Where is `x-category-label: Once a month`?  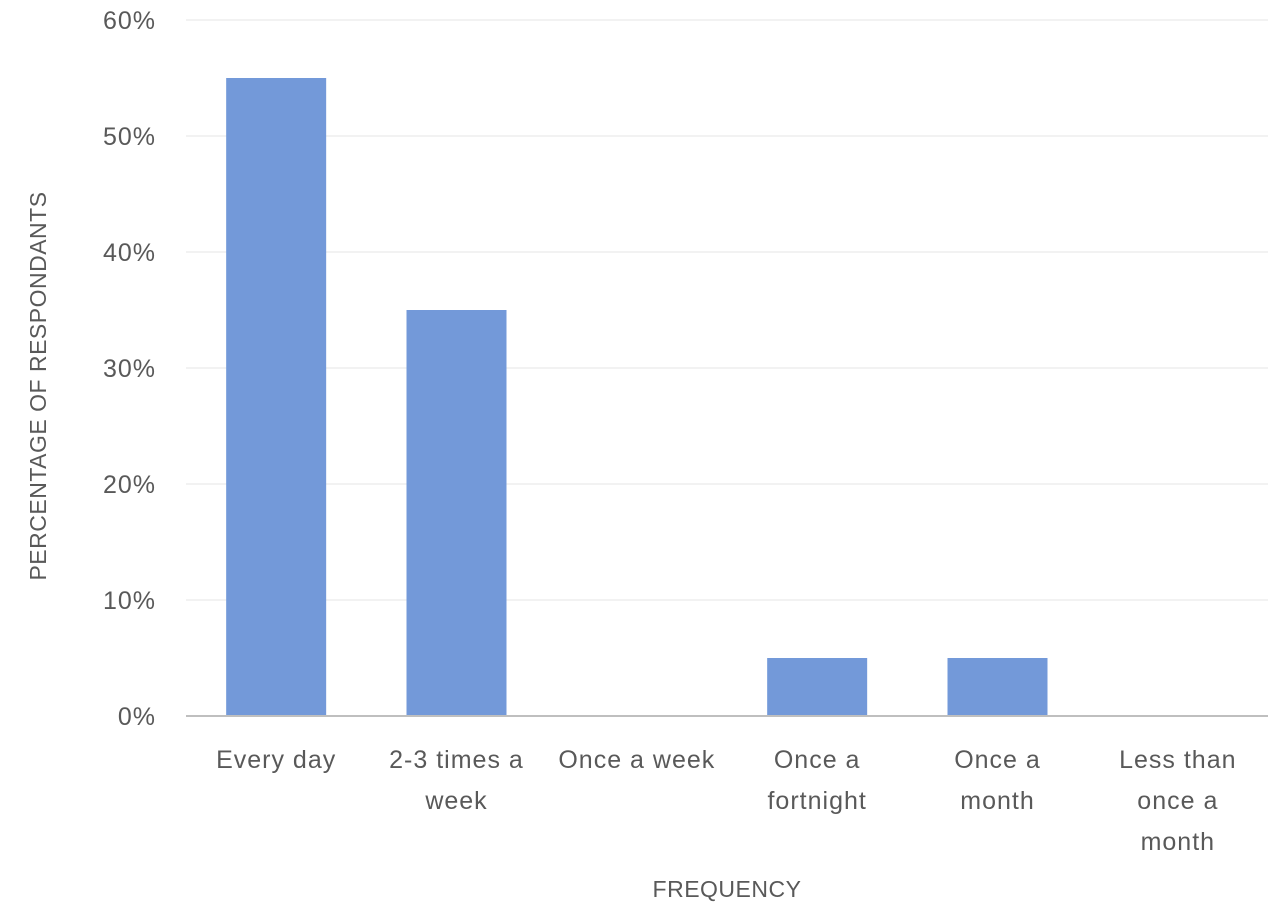
x-category-label: Once a month is located at coordinates (997, 780).